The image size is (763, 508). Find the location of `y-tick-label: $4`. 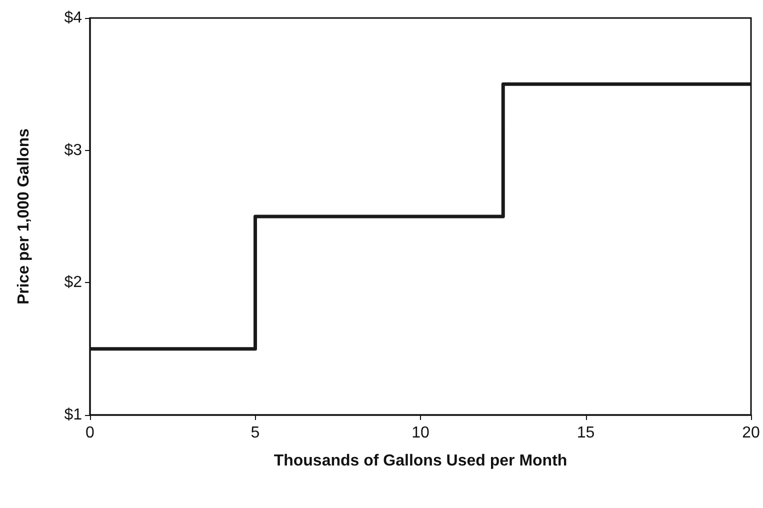

y-tick-label: $4 is located at coordinates (73, 18).